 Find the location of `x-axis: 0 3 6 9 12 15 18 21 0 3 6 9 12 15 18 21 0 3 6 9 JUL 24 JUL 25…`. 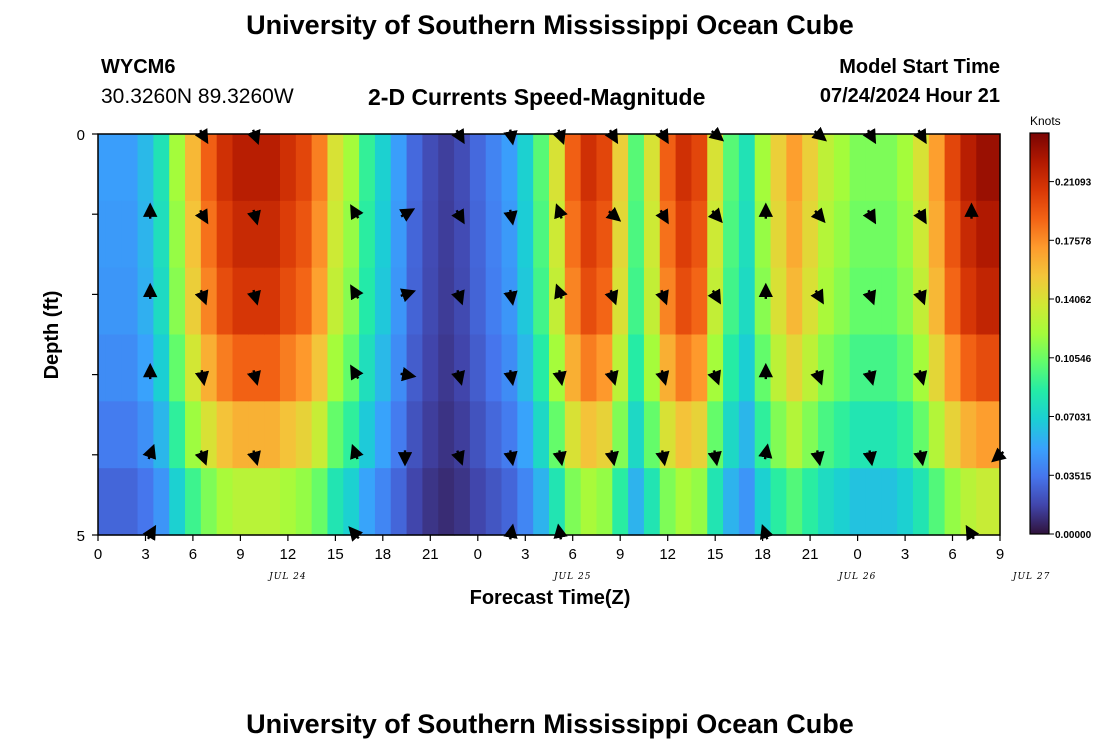

x-axis: 0 3 6 9 12 15 18 21 0 3 6 9 12 15 18 21 0 3 6 9 JUL 24 JUL 25… is located at coordinates (571, 558).